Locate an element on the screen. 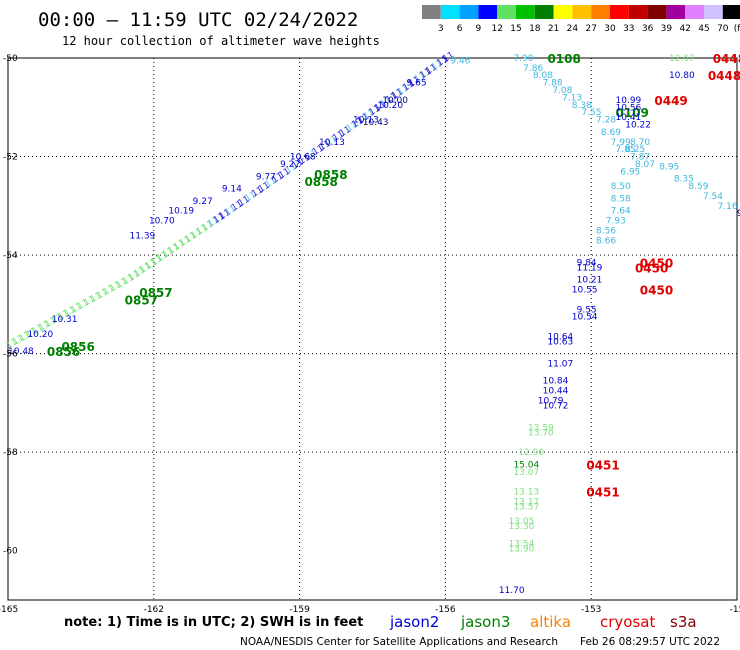 This screenshot has height=650, width=740. wave-height-label: 8.70 is located at coordinates (640, 143).